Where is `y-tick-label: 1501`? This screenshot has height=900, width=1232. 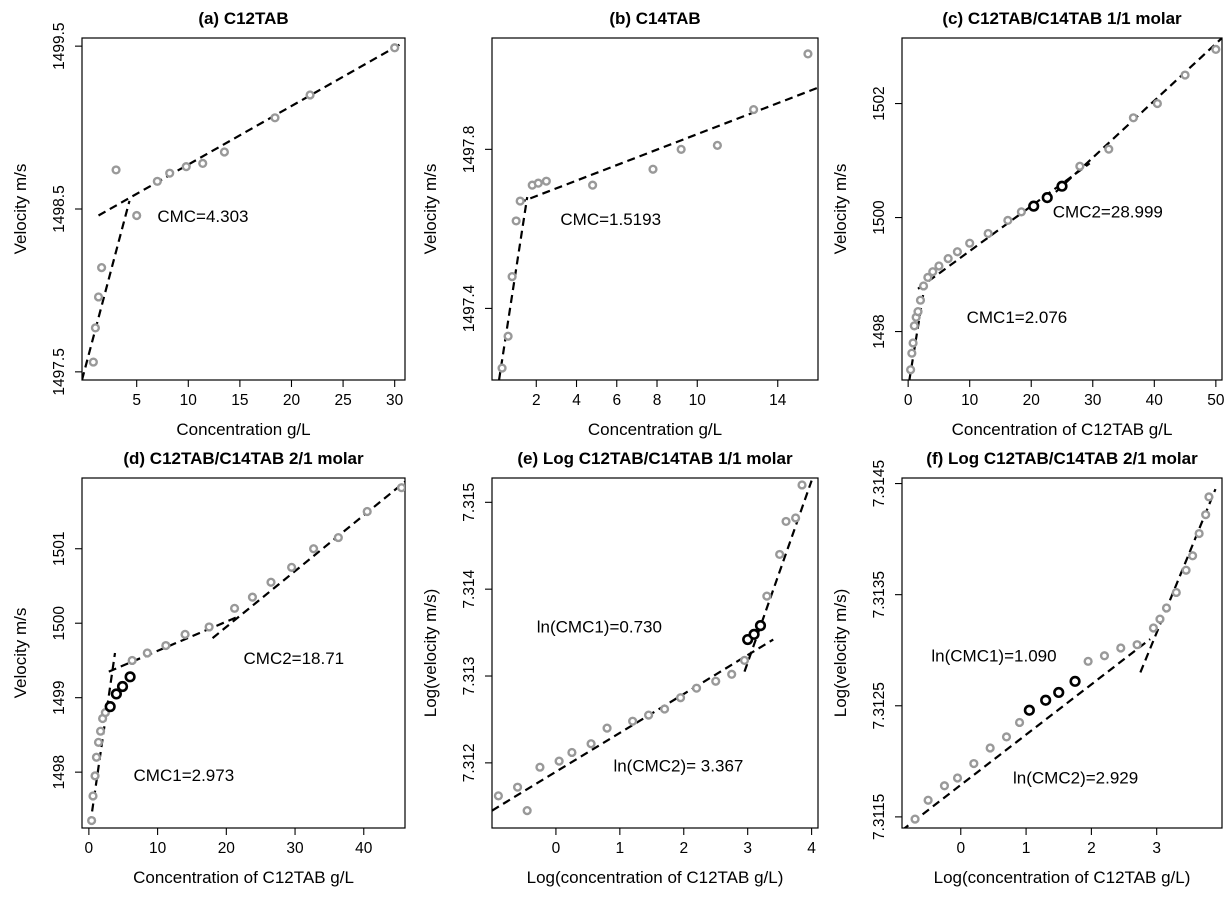 y-tick-label: 1501 is located at coordinates (59, 549).